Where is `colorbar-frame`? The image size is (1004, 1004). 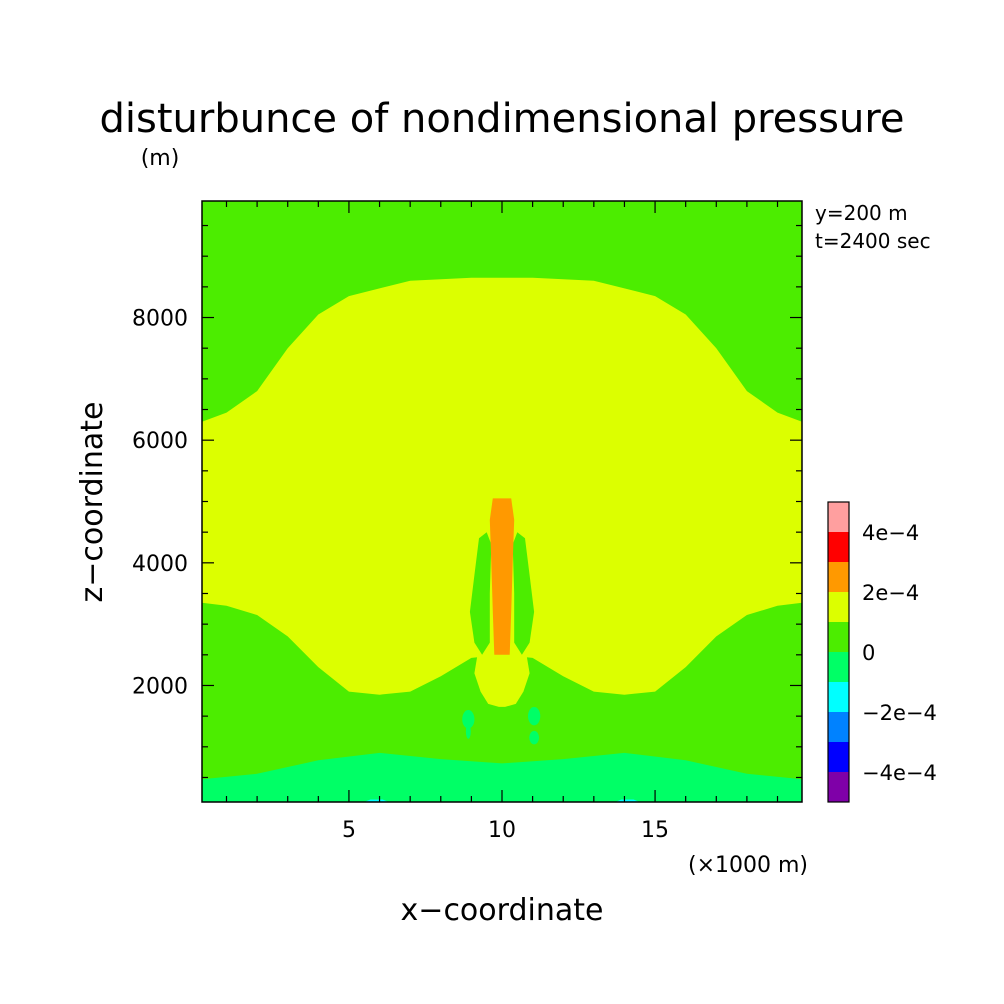
colorbar-frame is located at coordinates (838, 652).